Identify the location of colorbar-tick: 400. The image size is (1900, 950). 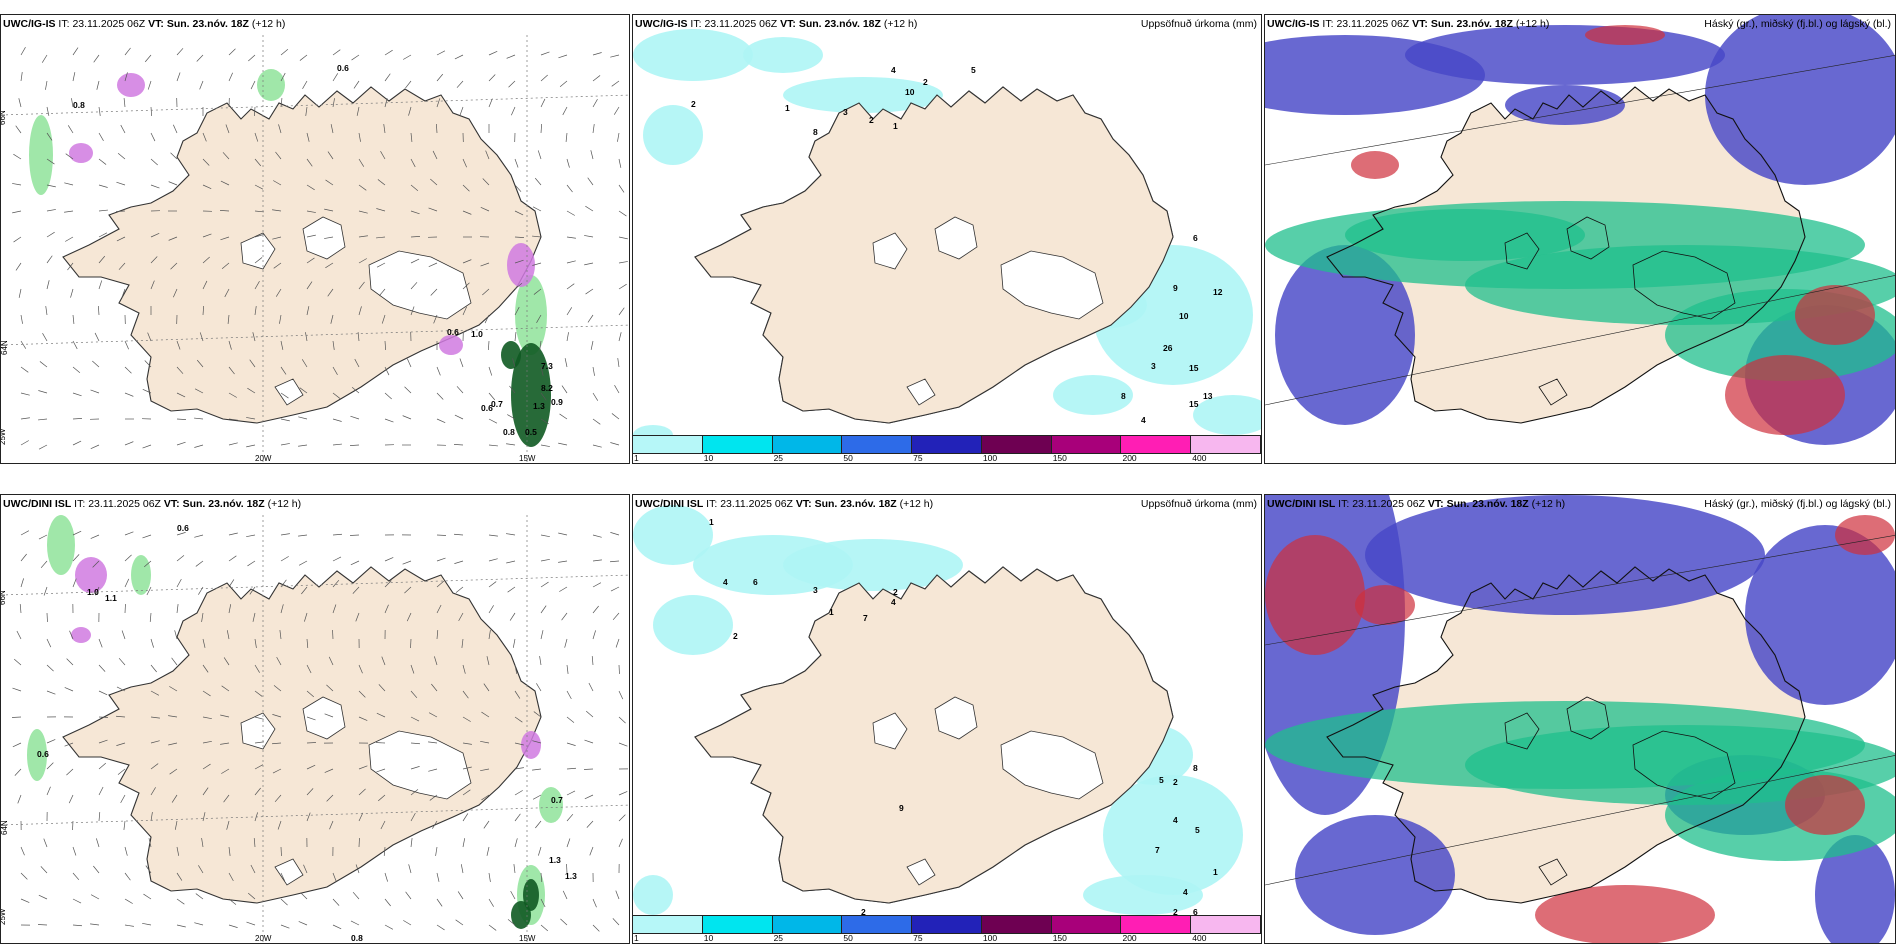
(1199, 458).